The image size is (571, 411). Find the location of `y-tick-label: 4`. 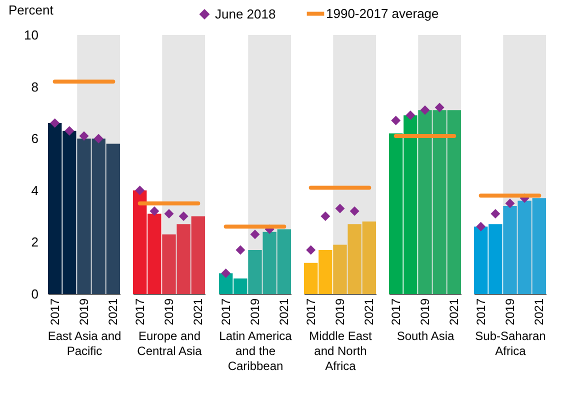

y-tick-label: 4 is located at coordinates (34, 190).